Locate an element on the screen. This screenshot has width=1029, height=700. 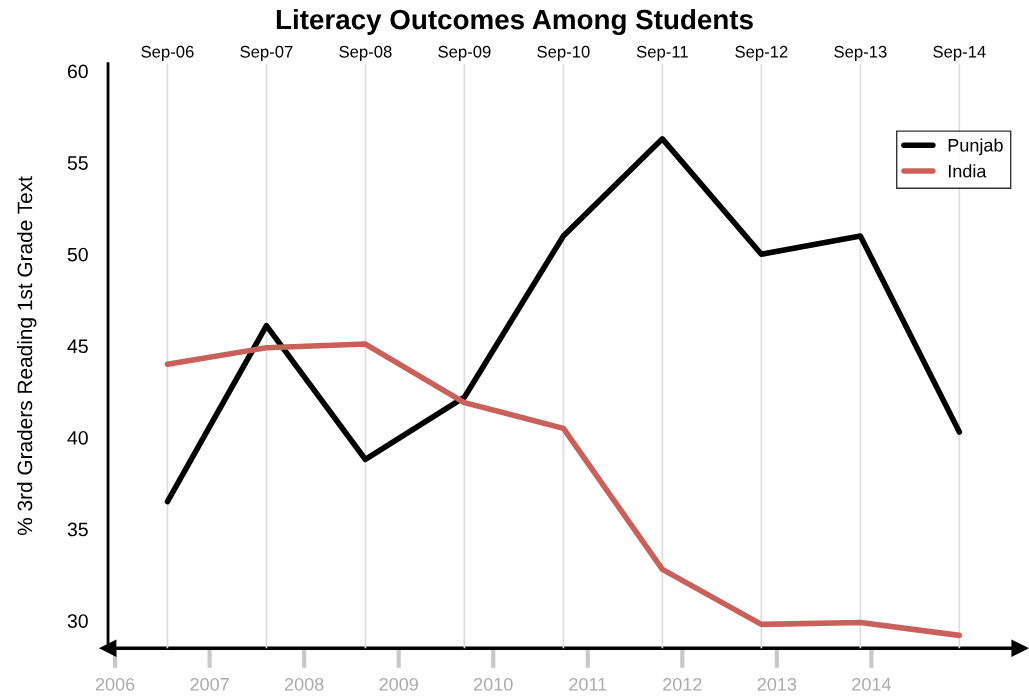
x-tick-label: Sep-08 is located at coordinates (365, 53).